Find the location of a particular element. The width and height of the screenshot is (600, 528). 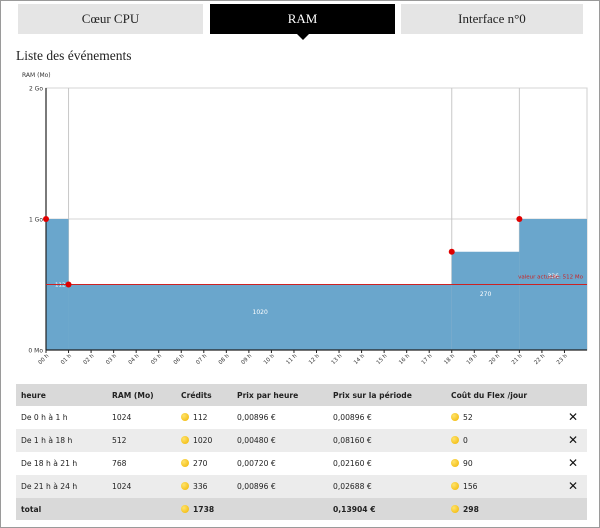

credits-value: 270 is located at coordinates (200, 463).